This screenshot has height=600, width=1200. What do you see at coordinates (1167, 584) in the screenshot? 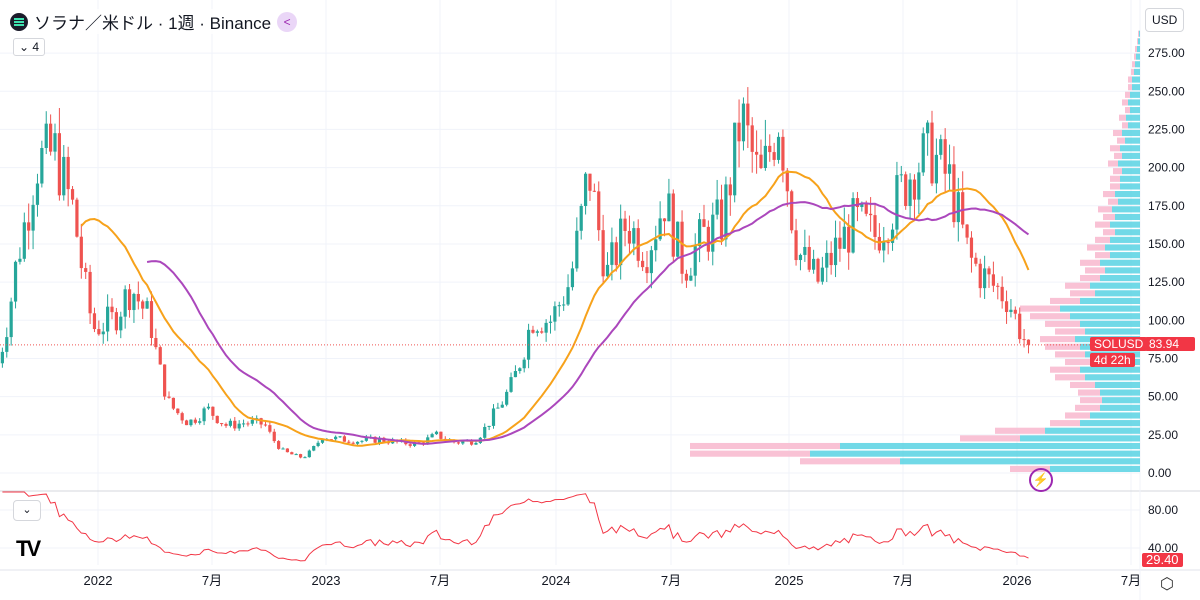
I see `settings-gear-icon: ⬡` at bounding box center [1167, 584].